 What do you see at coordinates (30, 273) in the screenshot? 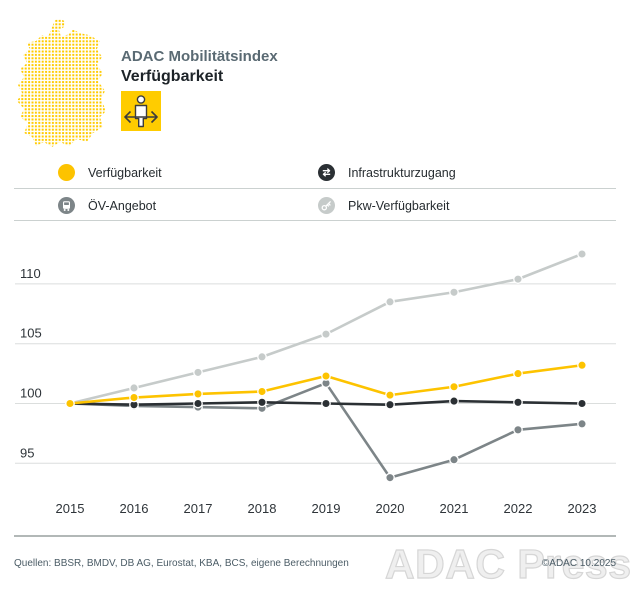
I see `y-axis-label: 110` at bounding box center [30, 273].